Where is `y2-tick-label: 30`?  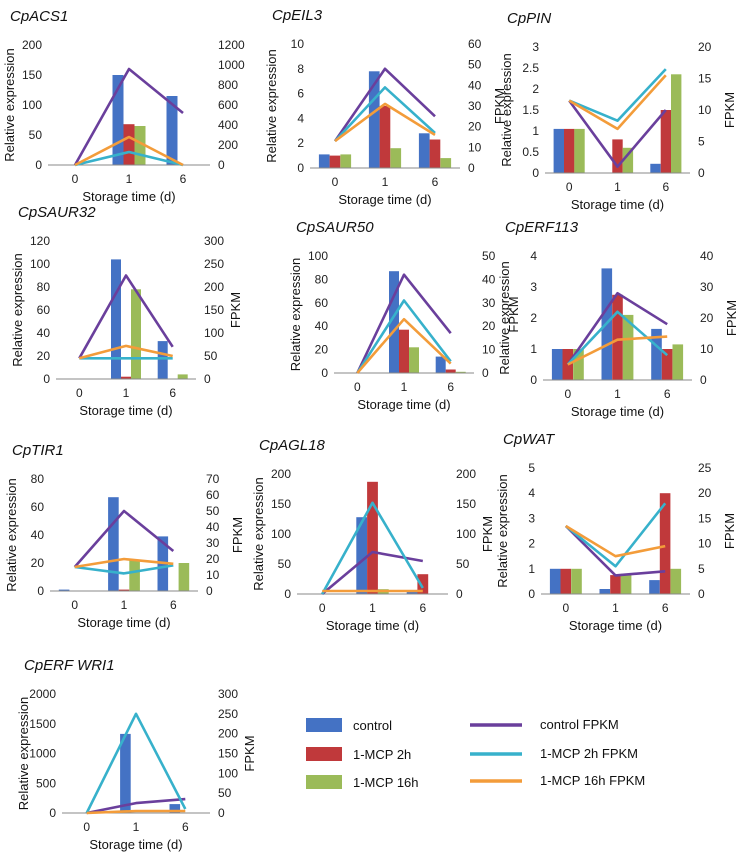
y2-tick-label: 30 is located at coordinates (475, 106).